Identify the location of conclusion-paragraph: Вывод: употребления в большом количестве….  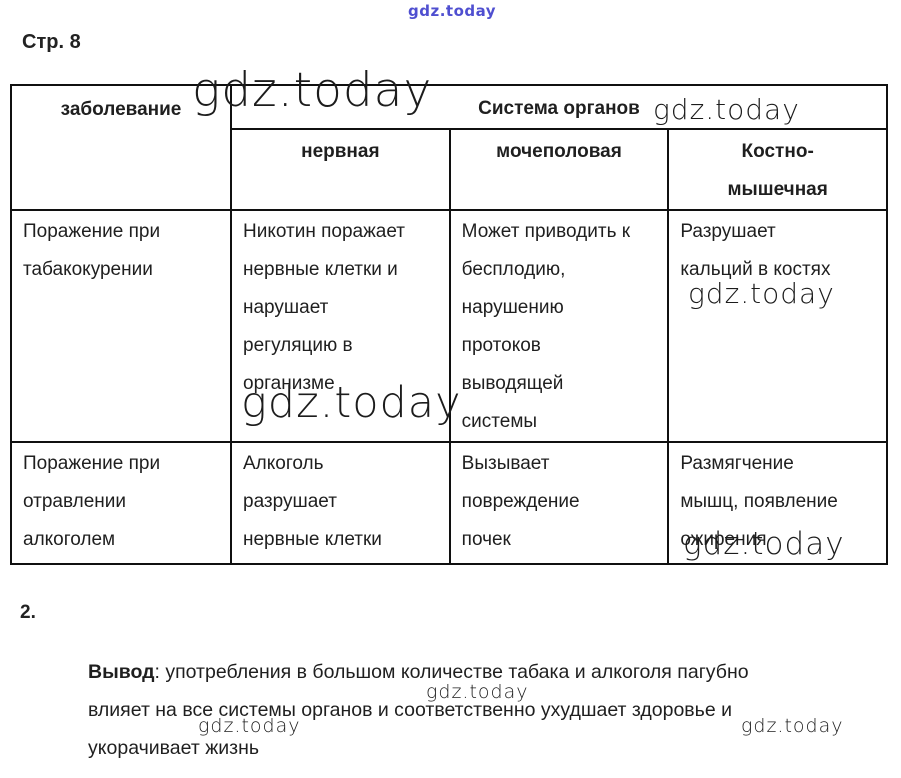
(469, 710).